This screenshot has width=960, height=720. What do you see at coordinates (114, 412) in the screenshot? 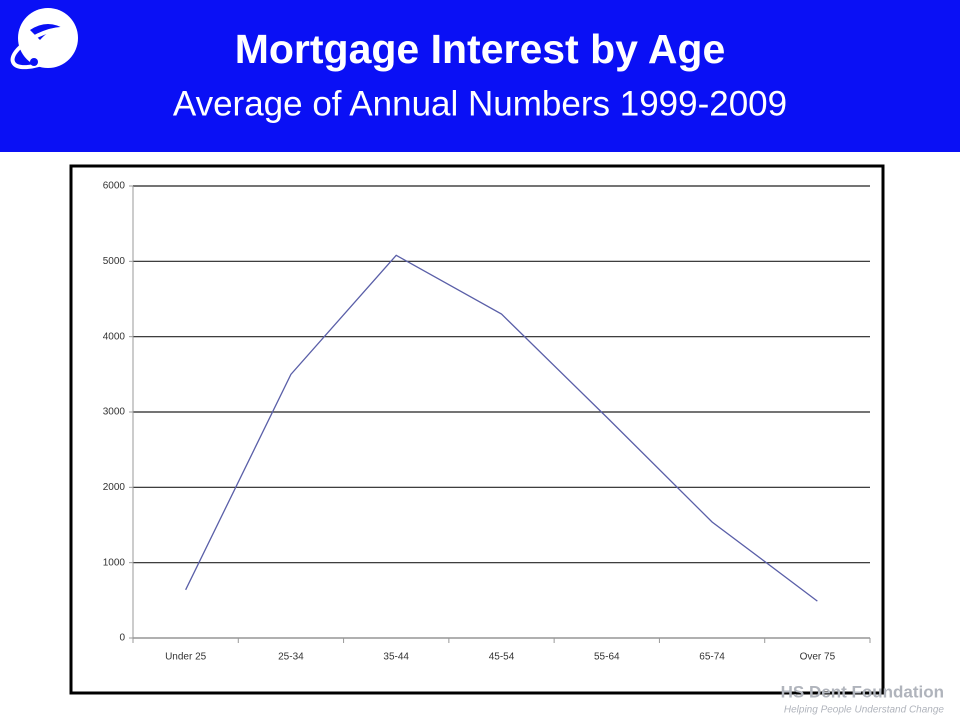
I see `y-tick-label: 3000` at bounding box center [114, 412].